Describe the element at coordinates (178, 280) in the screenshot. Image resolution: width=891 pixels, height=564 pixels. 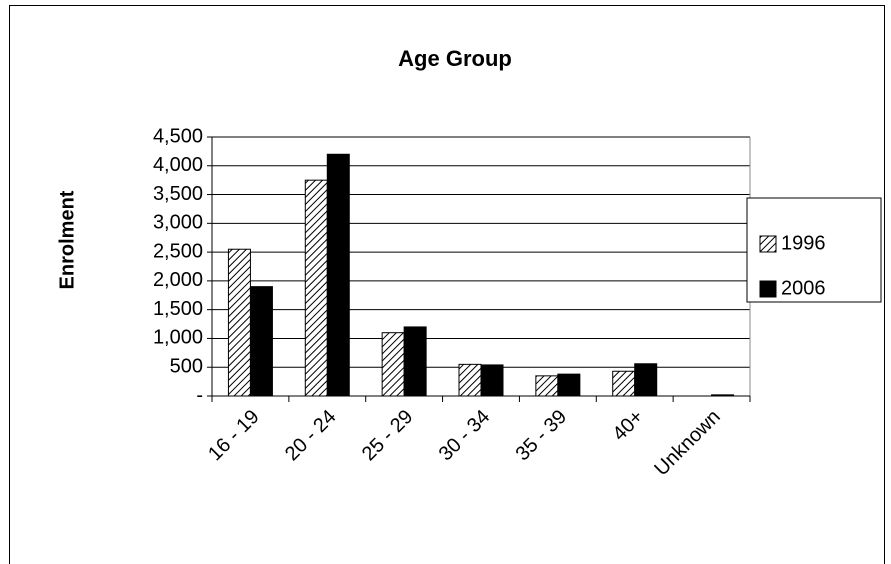
I see `y-tick-label: 2,000` at that location.